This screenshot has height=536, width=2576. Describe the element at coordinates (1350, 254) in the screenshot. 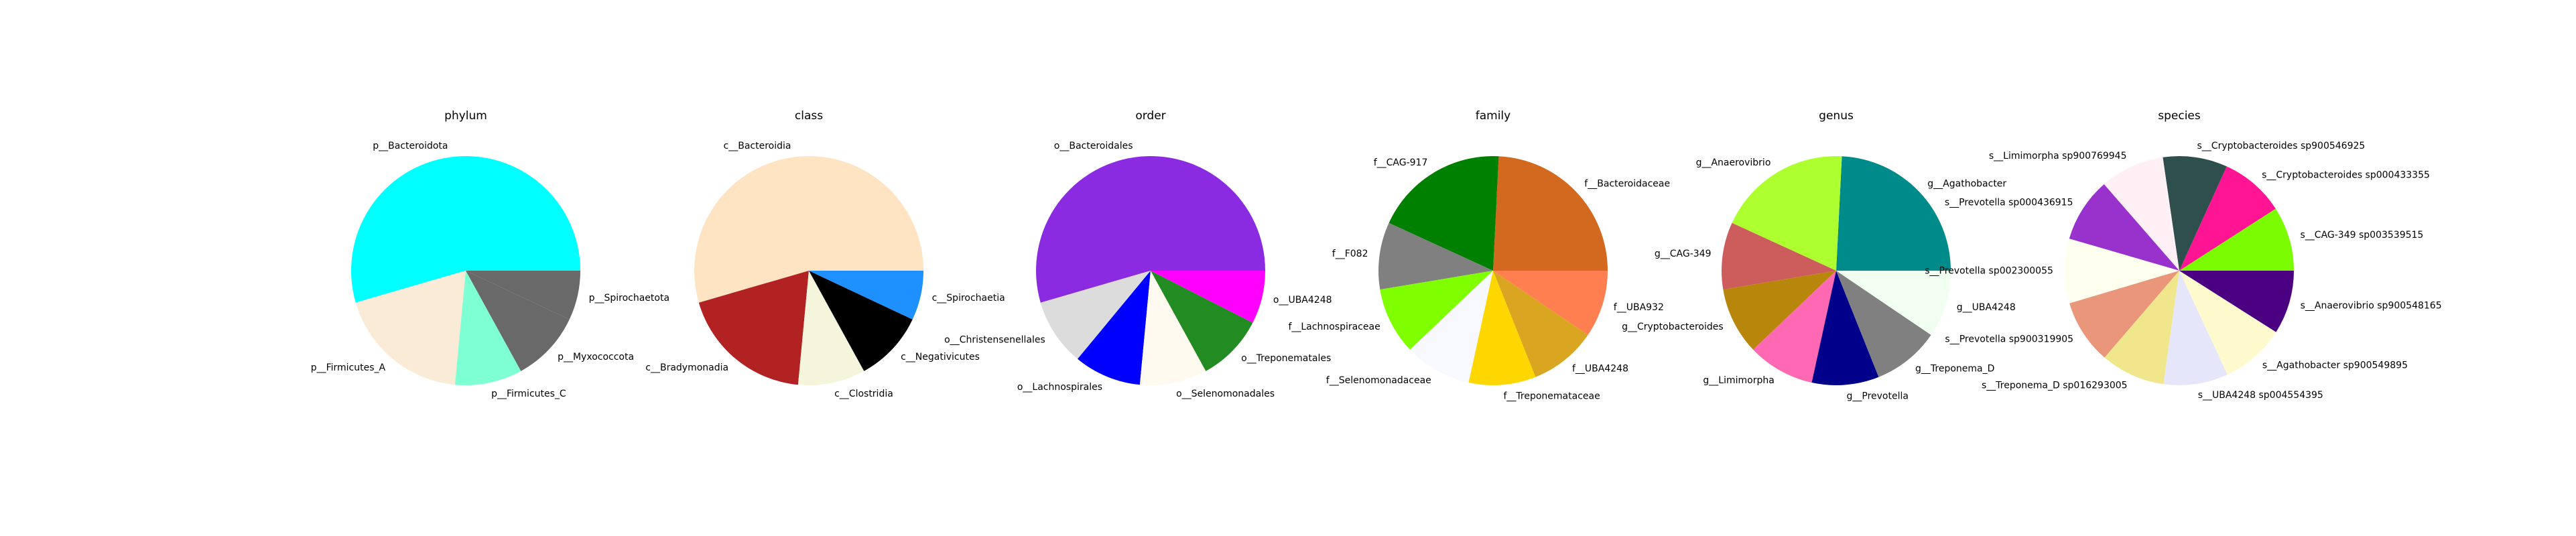

I see `pie-slice-label: f__F082` at that location.